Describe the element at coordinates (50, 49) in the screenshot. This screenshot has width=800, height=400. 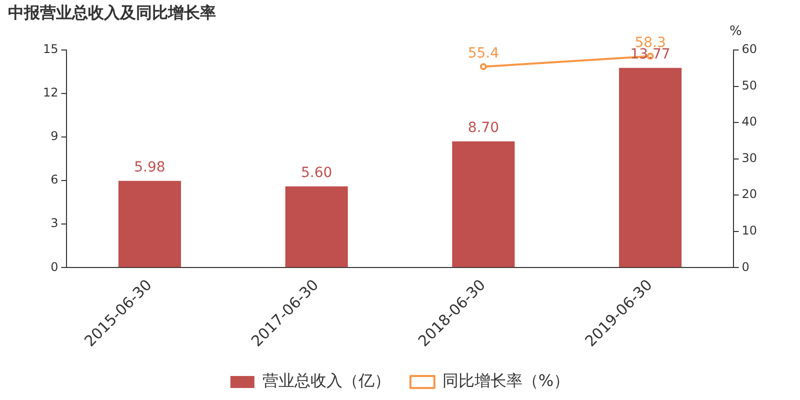
I see `y-tick-label: 15` at that location.